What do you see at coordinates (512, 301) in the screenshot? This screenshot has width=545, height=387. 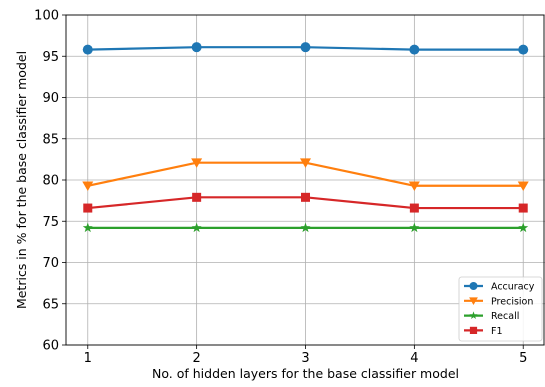 I see `legend-label-precision: Precision` at bounding box center [512, 301].